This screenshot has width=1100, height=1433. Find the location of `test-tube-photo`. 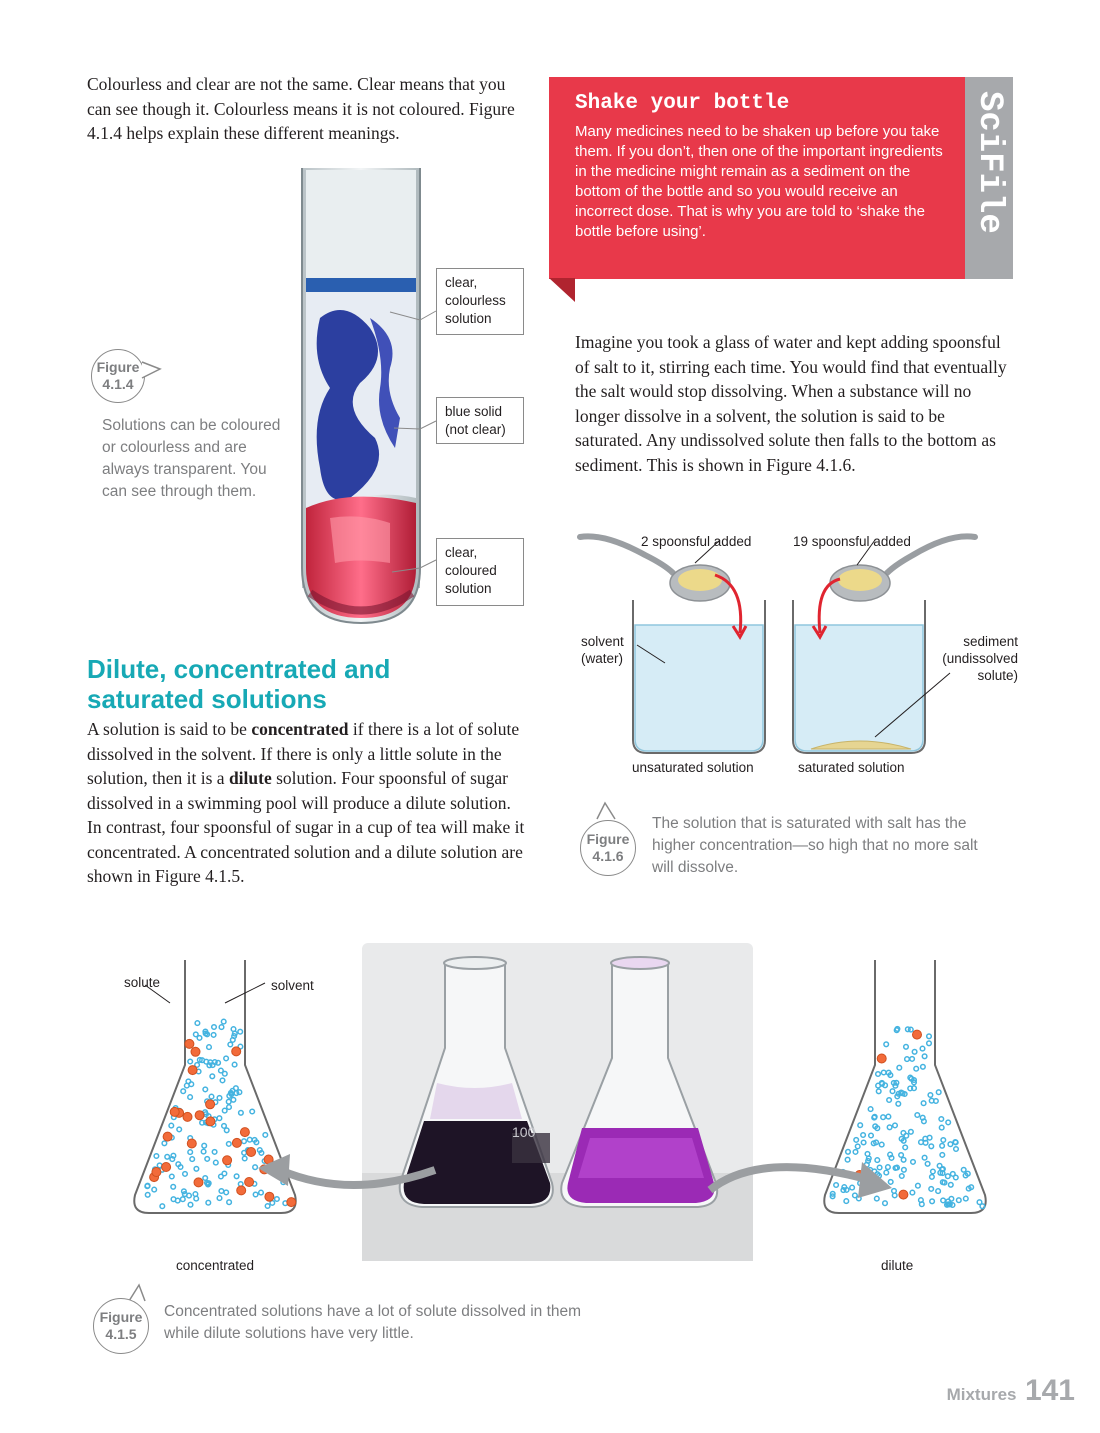

test-tube-photo is located at coordinates (361, 396).